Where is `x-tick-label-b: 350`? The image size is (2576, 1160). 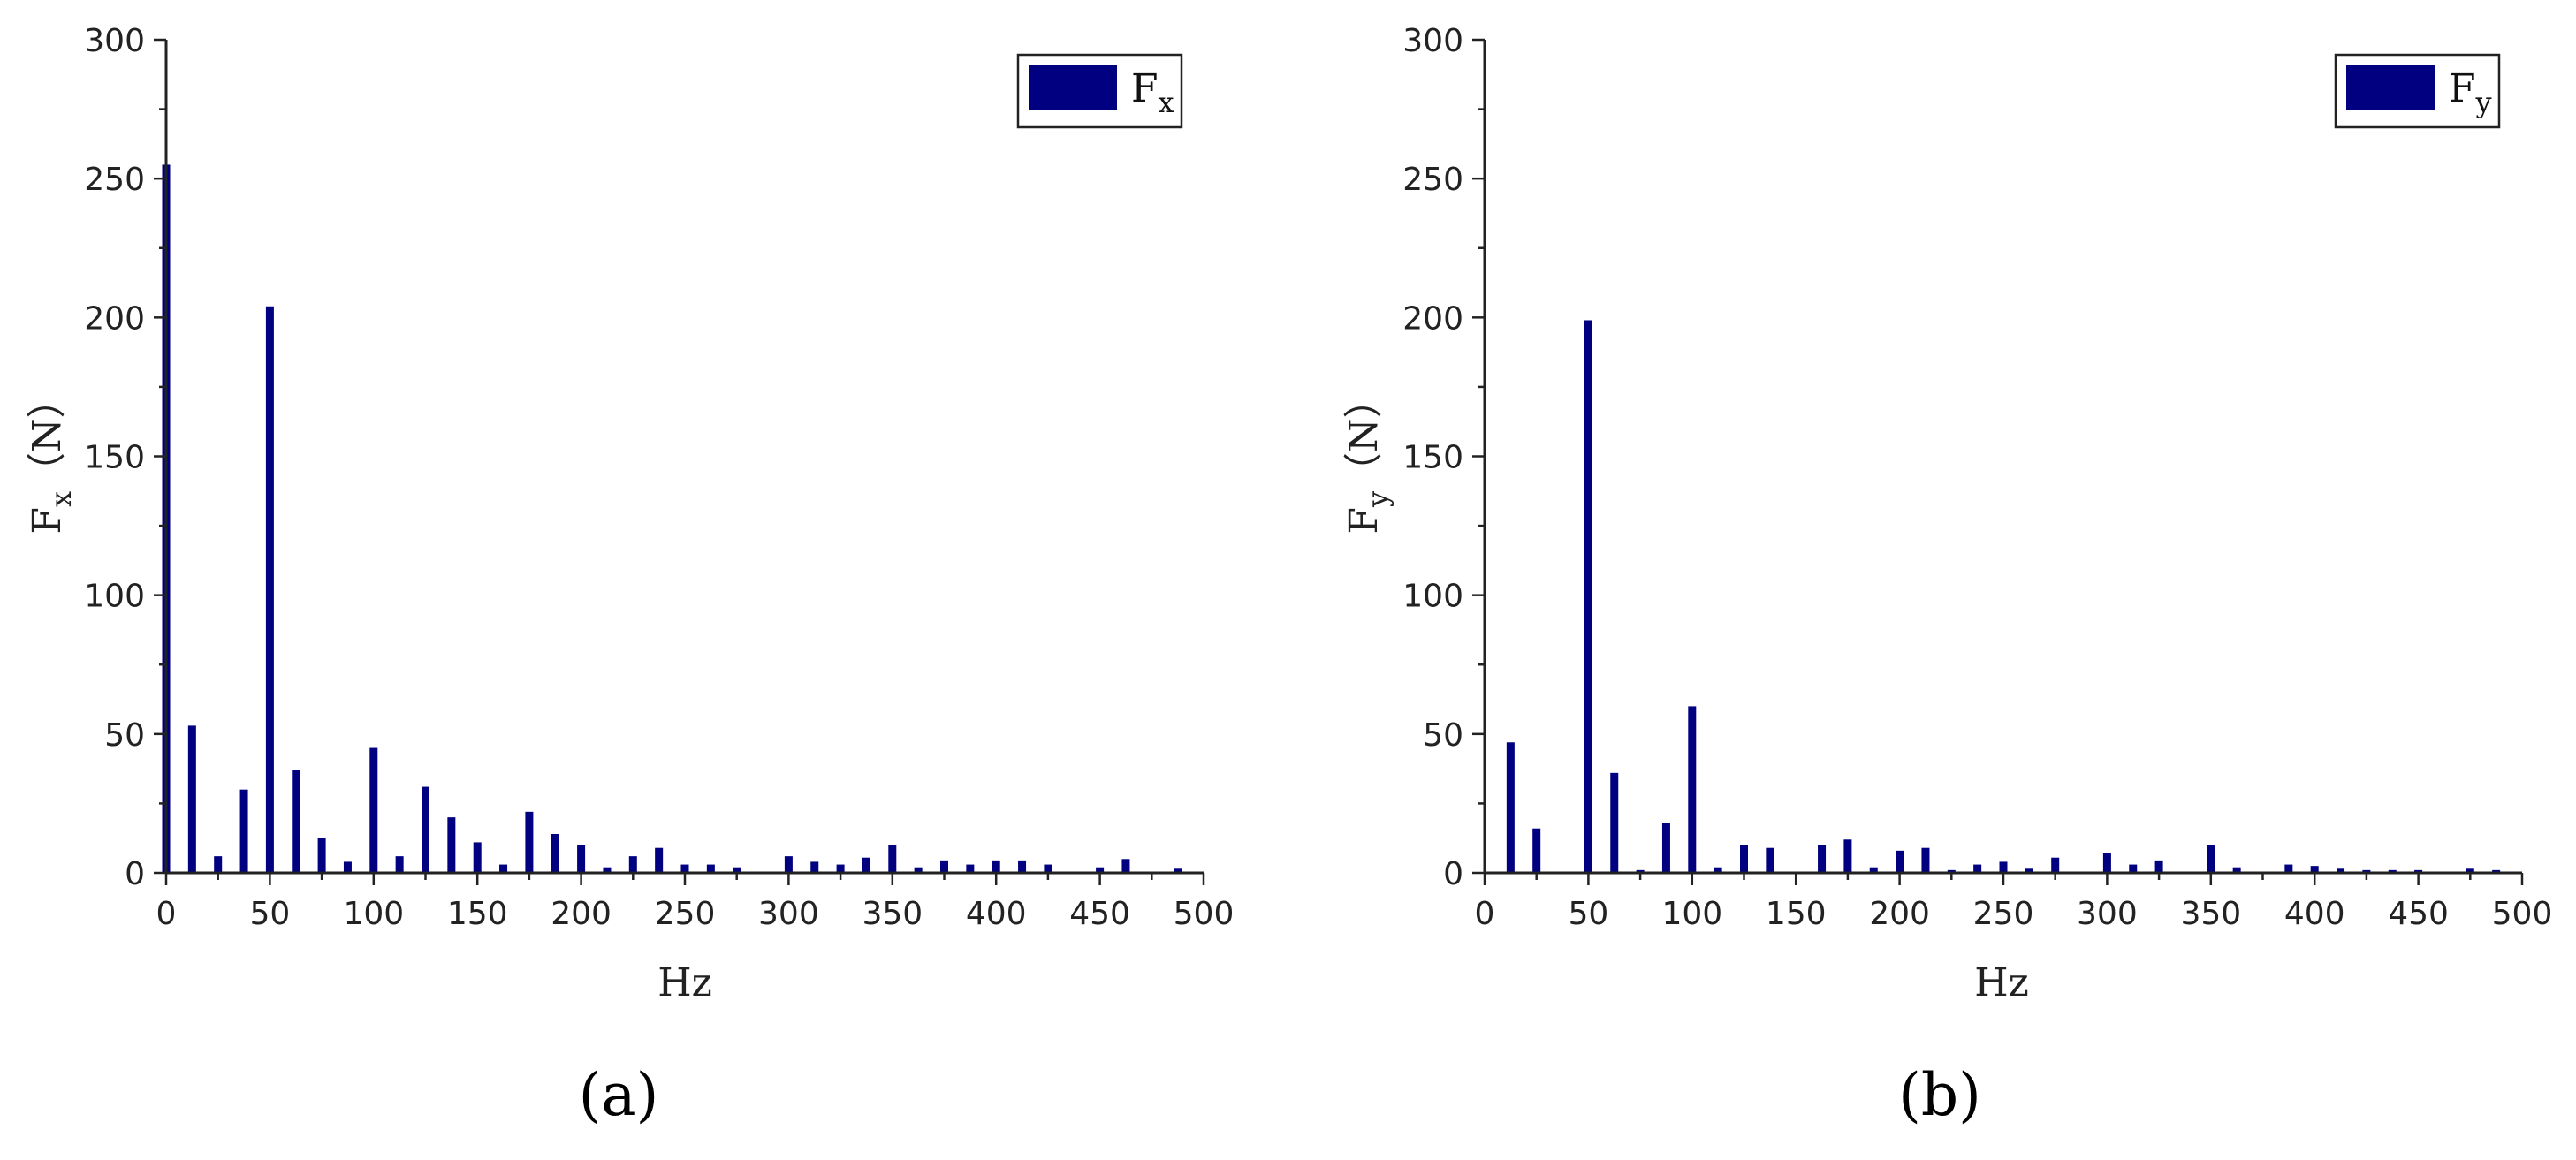
x-tick-label-b: 350 is located at coordinates (2211, 914).